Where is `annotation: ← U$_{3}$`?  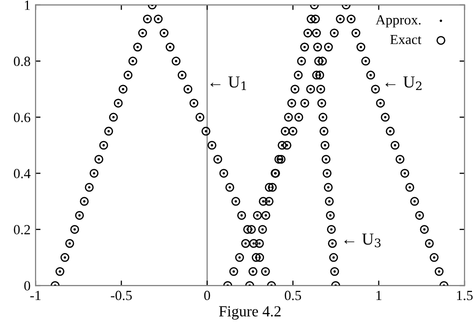
annotation: ← U$_{3}$ is located at coordinates (362, 241).